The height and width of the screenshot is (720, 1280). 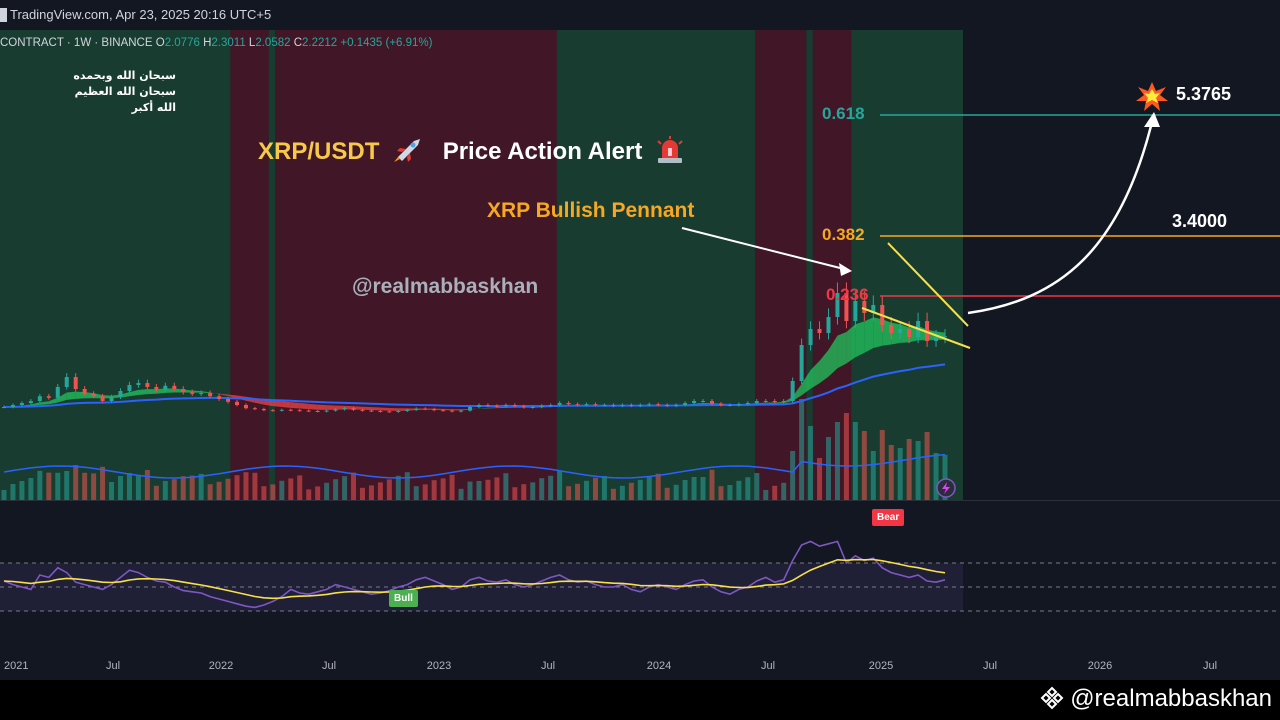 I want to click on volume-ma-line, so click(x=474, y=466).